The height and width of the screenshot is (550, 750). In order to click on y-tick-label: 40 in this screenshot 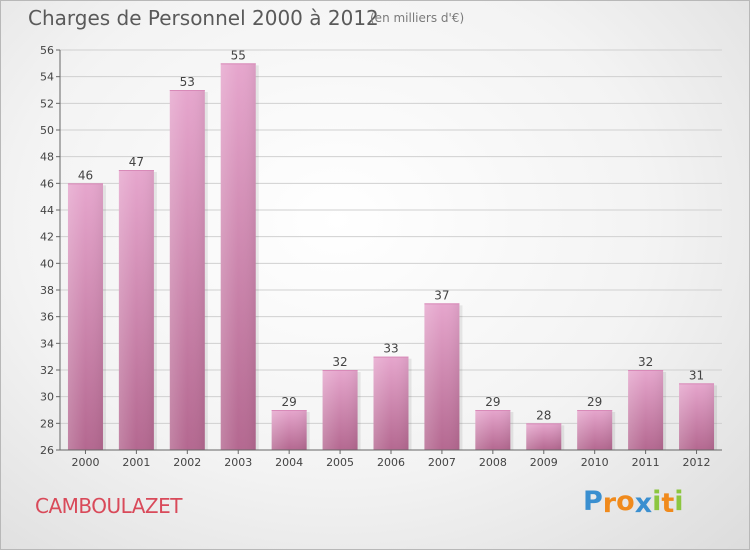, I will do `click(47, 263)`.